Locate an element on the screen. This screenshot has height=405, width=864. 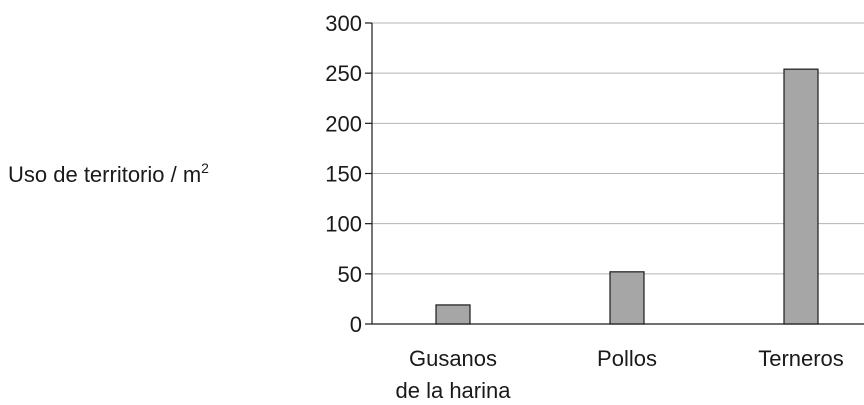
x-tick-label: Gusanos is located at coordinates (453, 358).